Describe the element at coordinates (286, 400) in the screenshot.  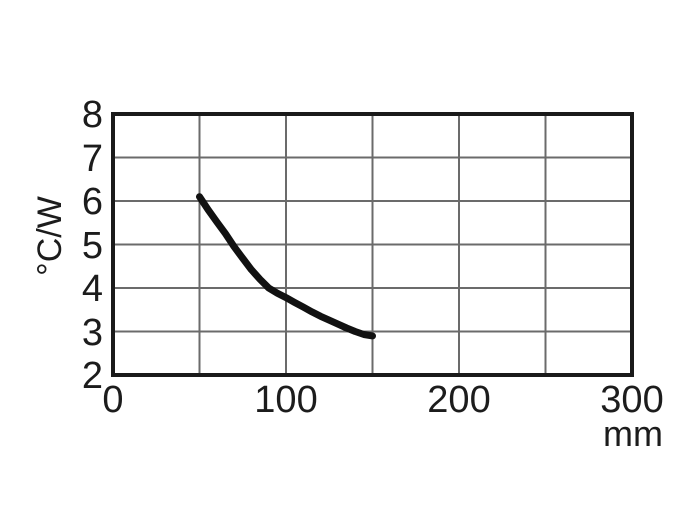
I see `x-tick-label: 100` at that location.